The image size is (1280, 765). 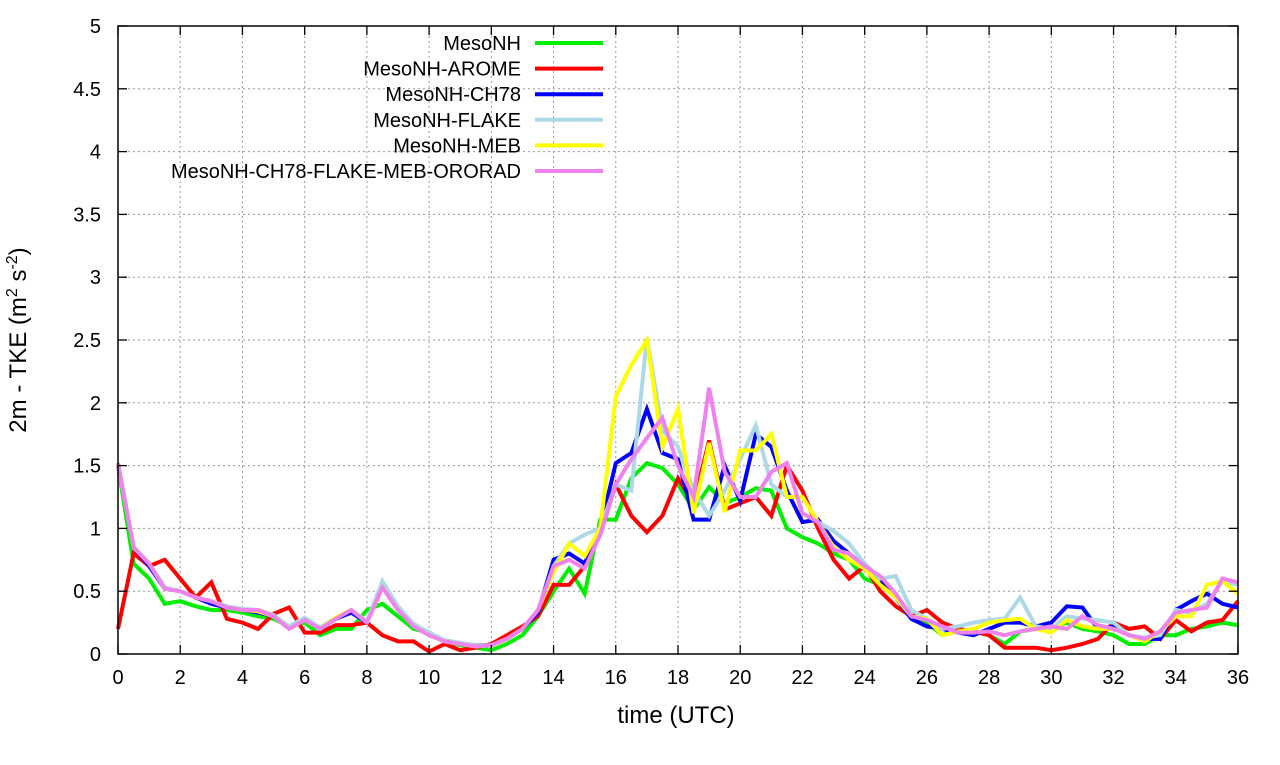 I want to click on x-tick-label: 28, so click(x=989, y=678).